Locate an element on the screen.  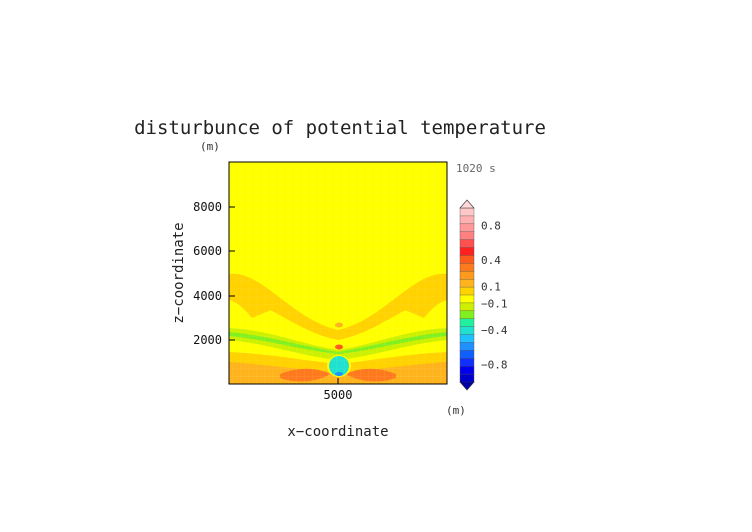
y-unit: (m) is located at coordinates (210, 146).